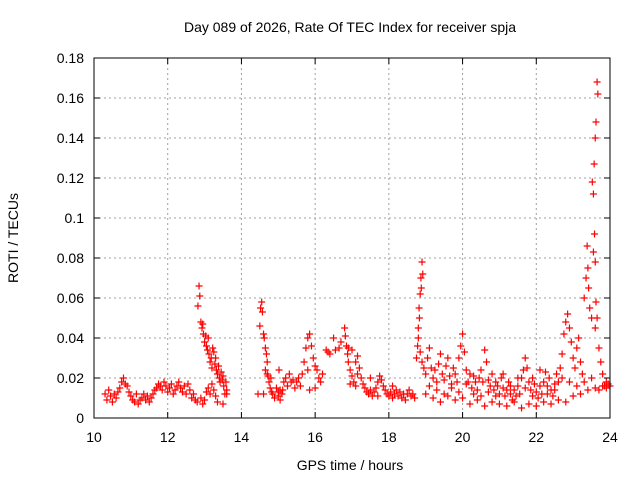 This screenshot has width=640, height=480. I want to click on y-tick-label: 0.02, so click(70, 378).